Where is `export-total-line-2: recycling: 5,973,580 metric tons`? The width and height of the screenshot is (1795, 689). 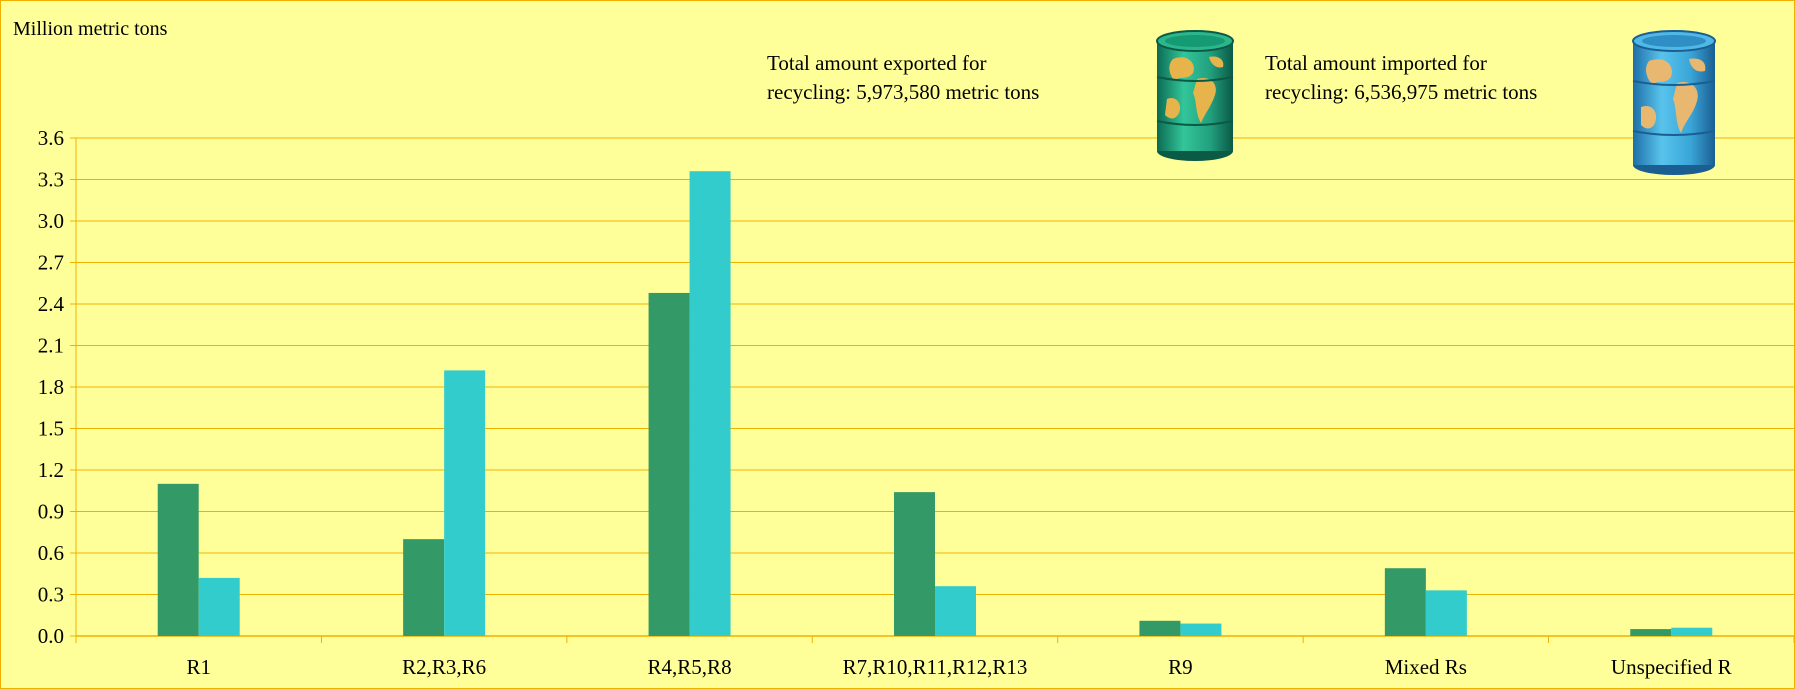
export-total-line-2: recycling: 5,973,580 metric tons is located at coordinates (903, 92).